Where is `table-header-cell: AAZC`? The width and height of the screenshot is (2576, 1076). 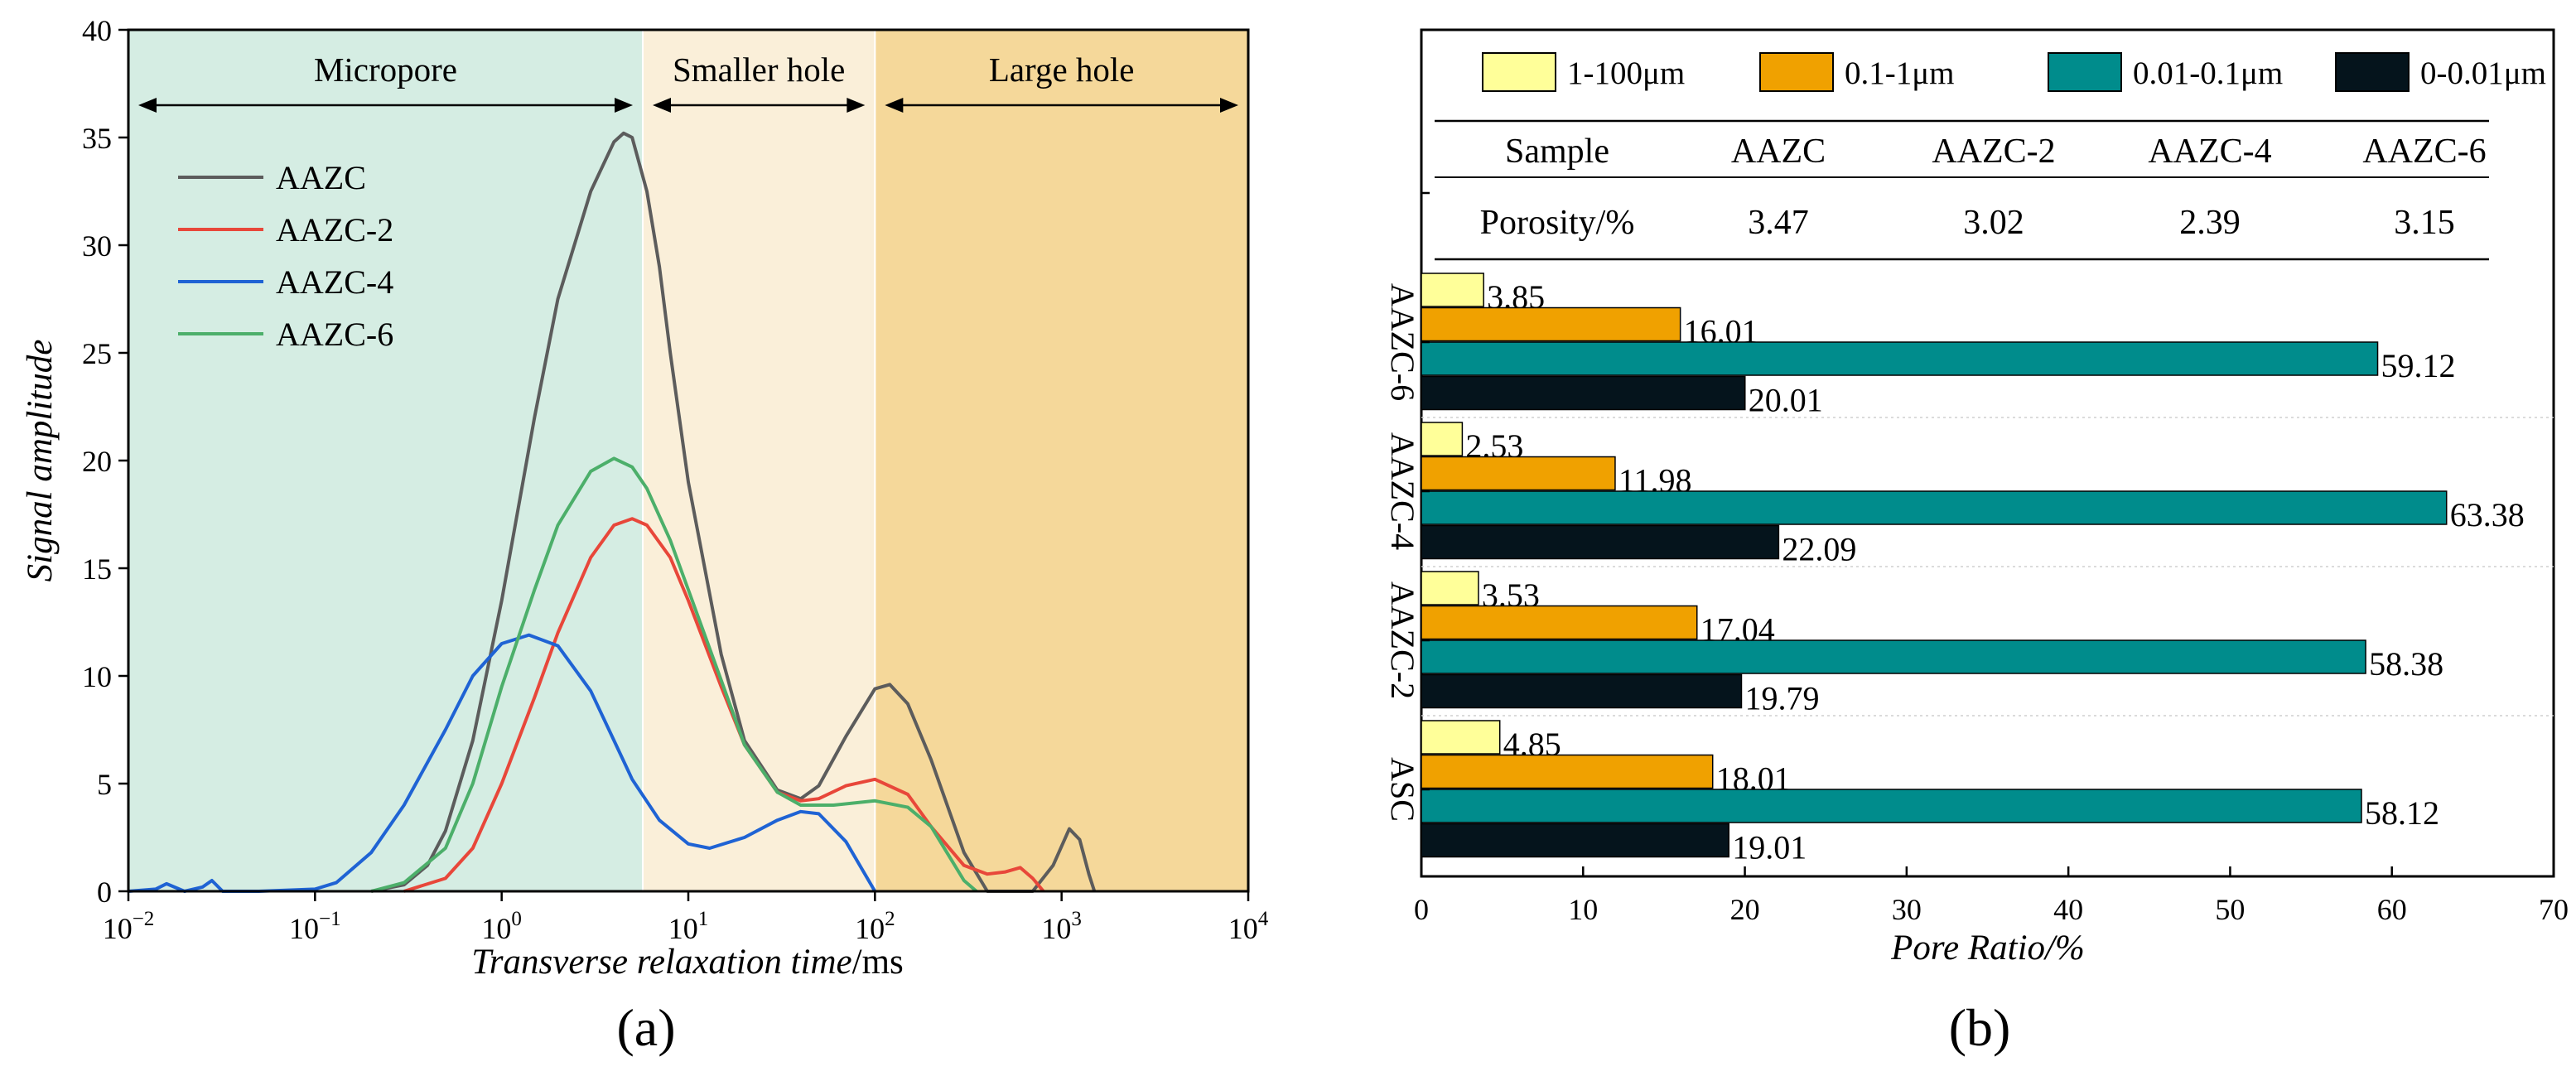 table-header-cell: AAZC is located at coordinates (1778, 152).